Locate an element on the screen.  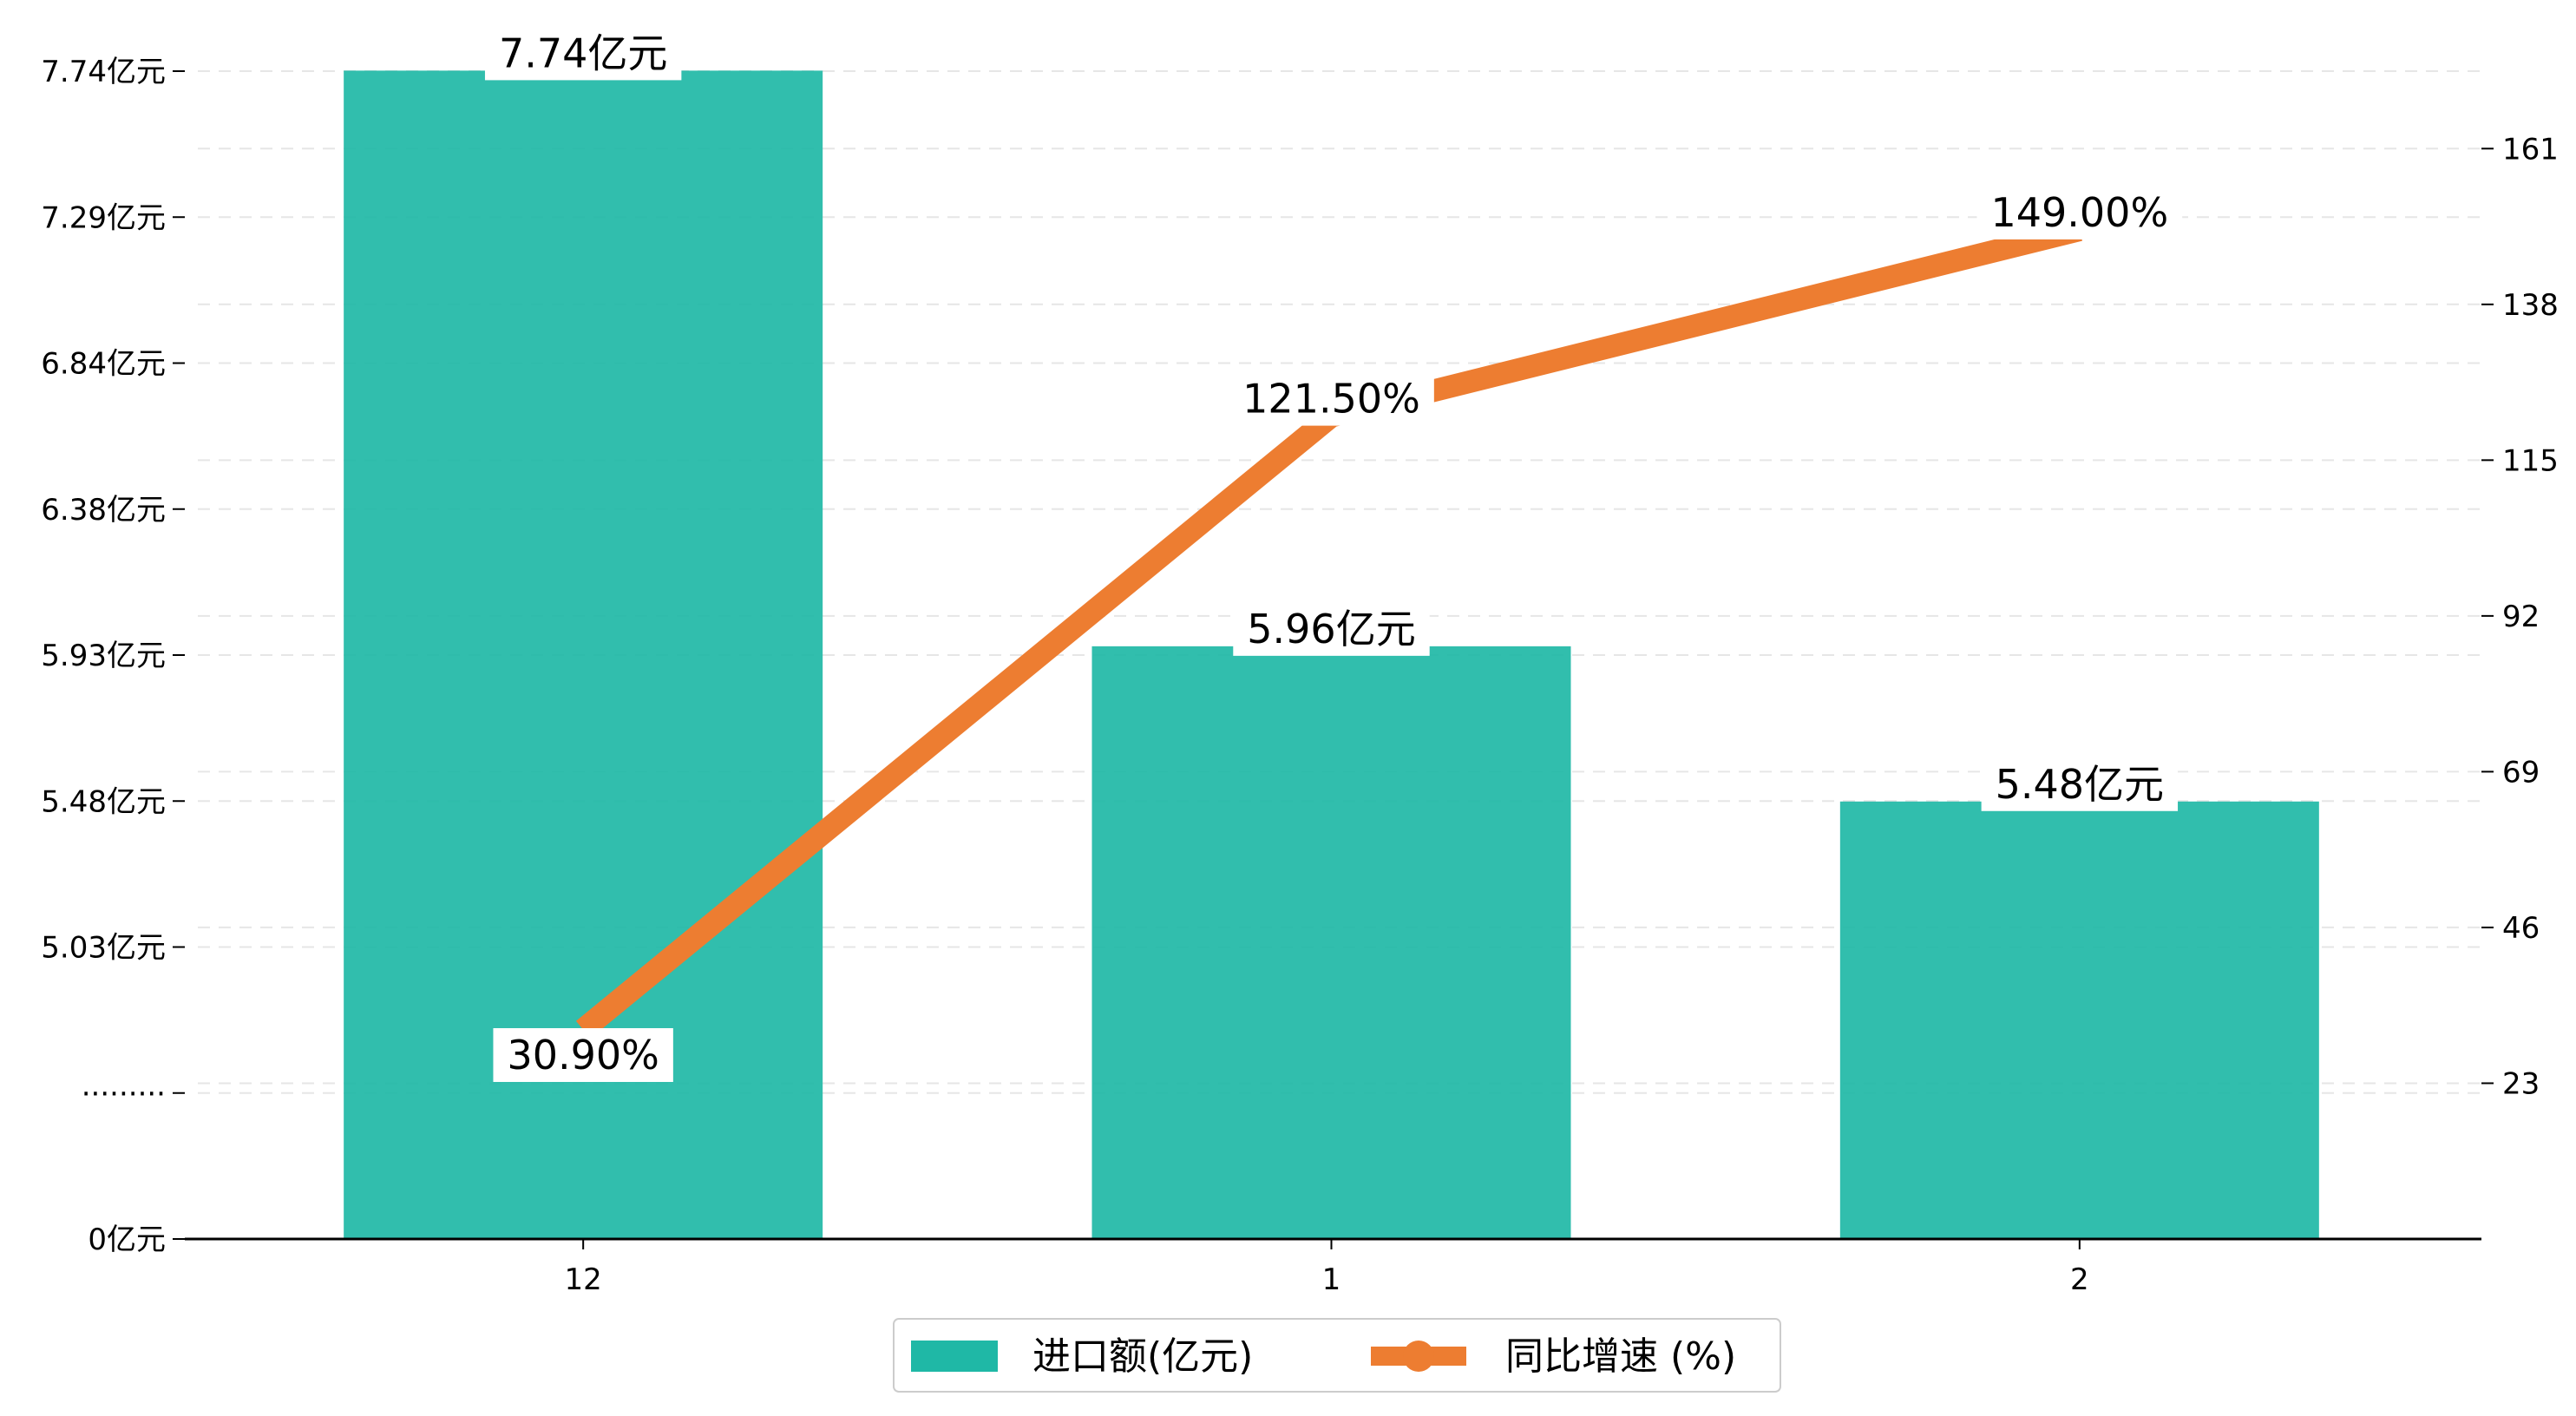
right-tick-label: 138 is located at coordinates (2530, 305).